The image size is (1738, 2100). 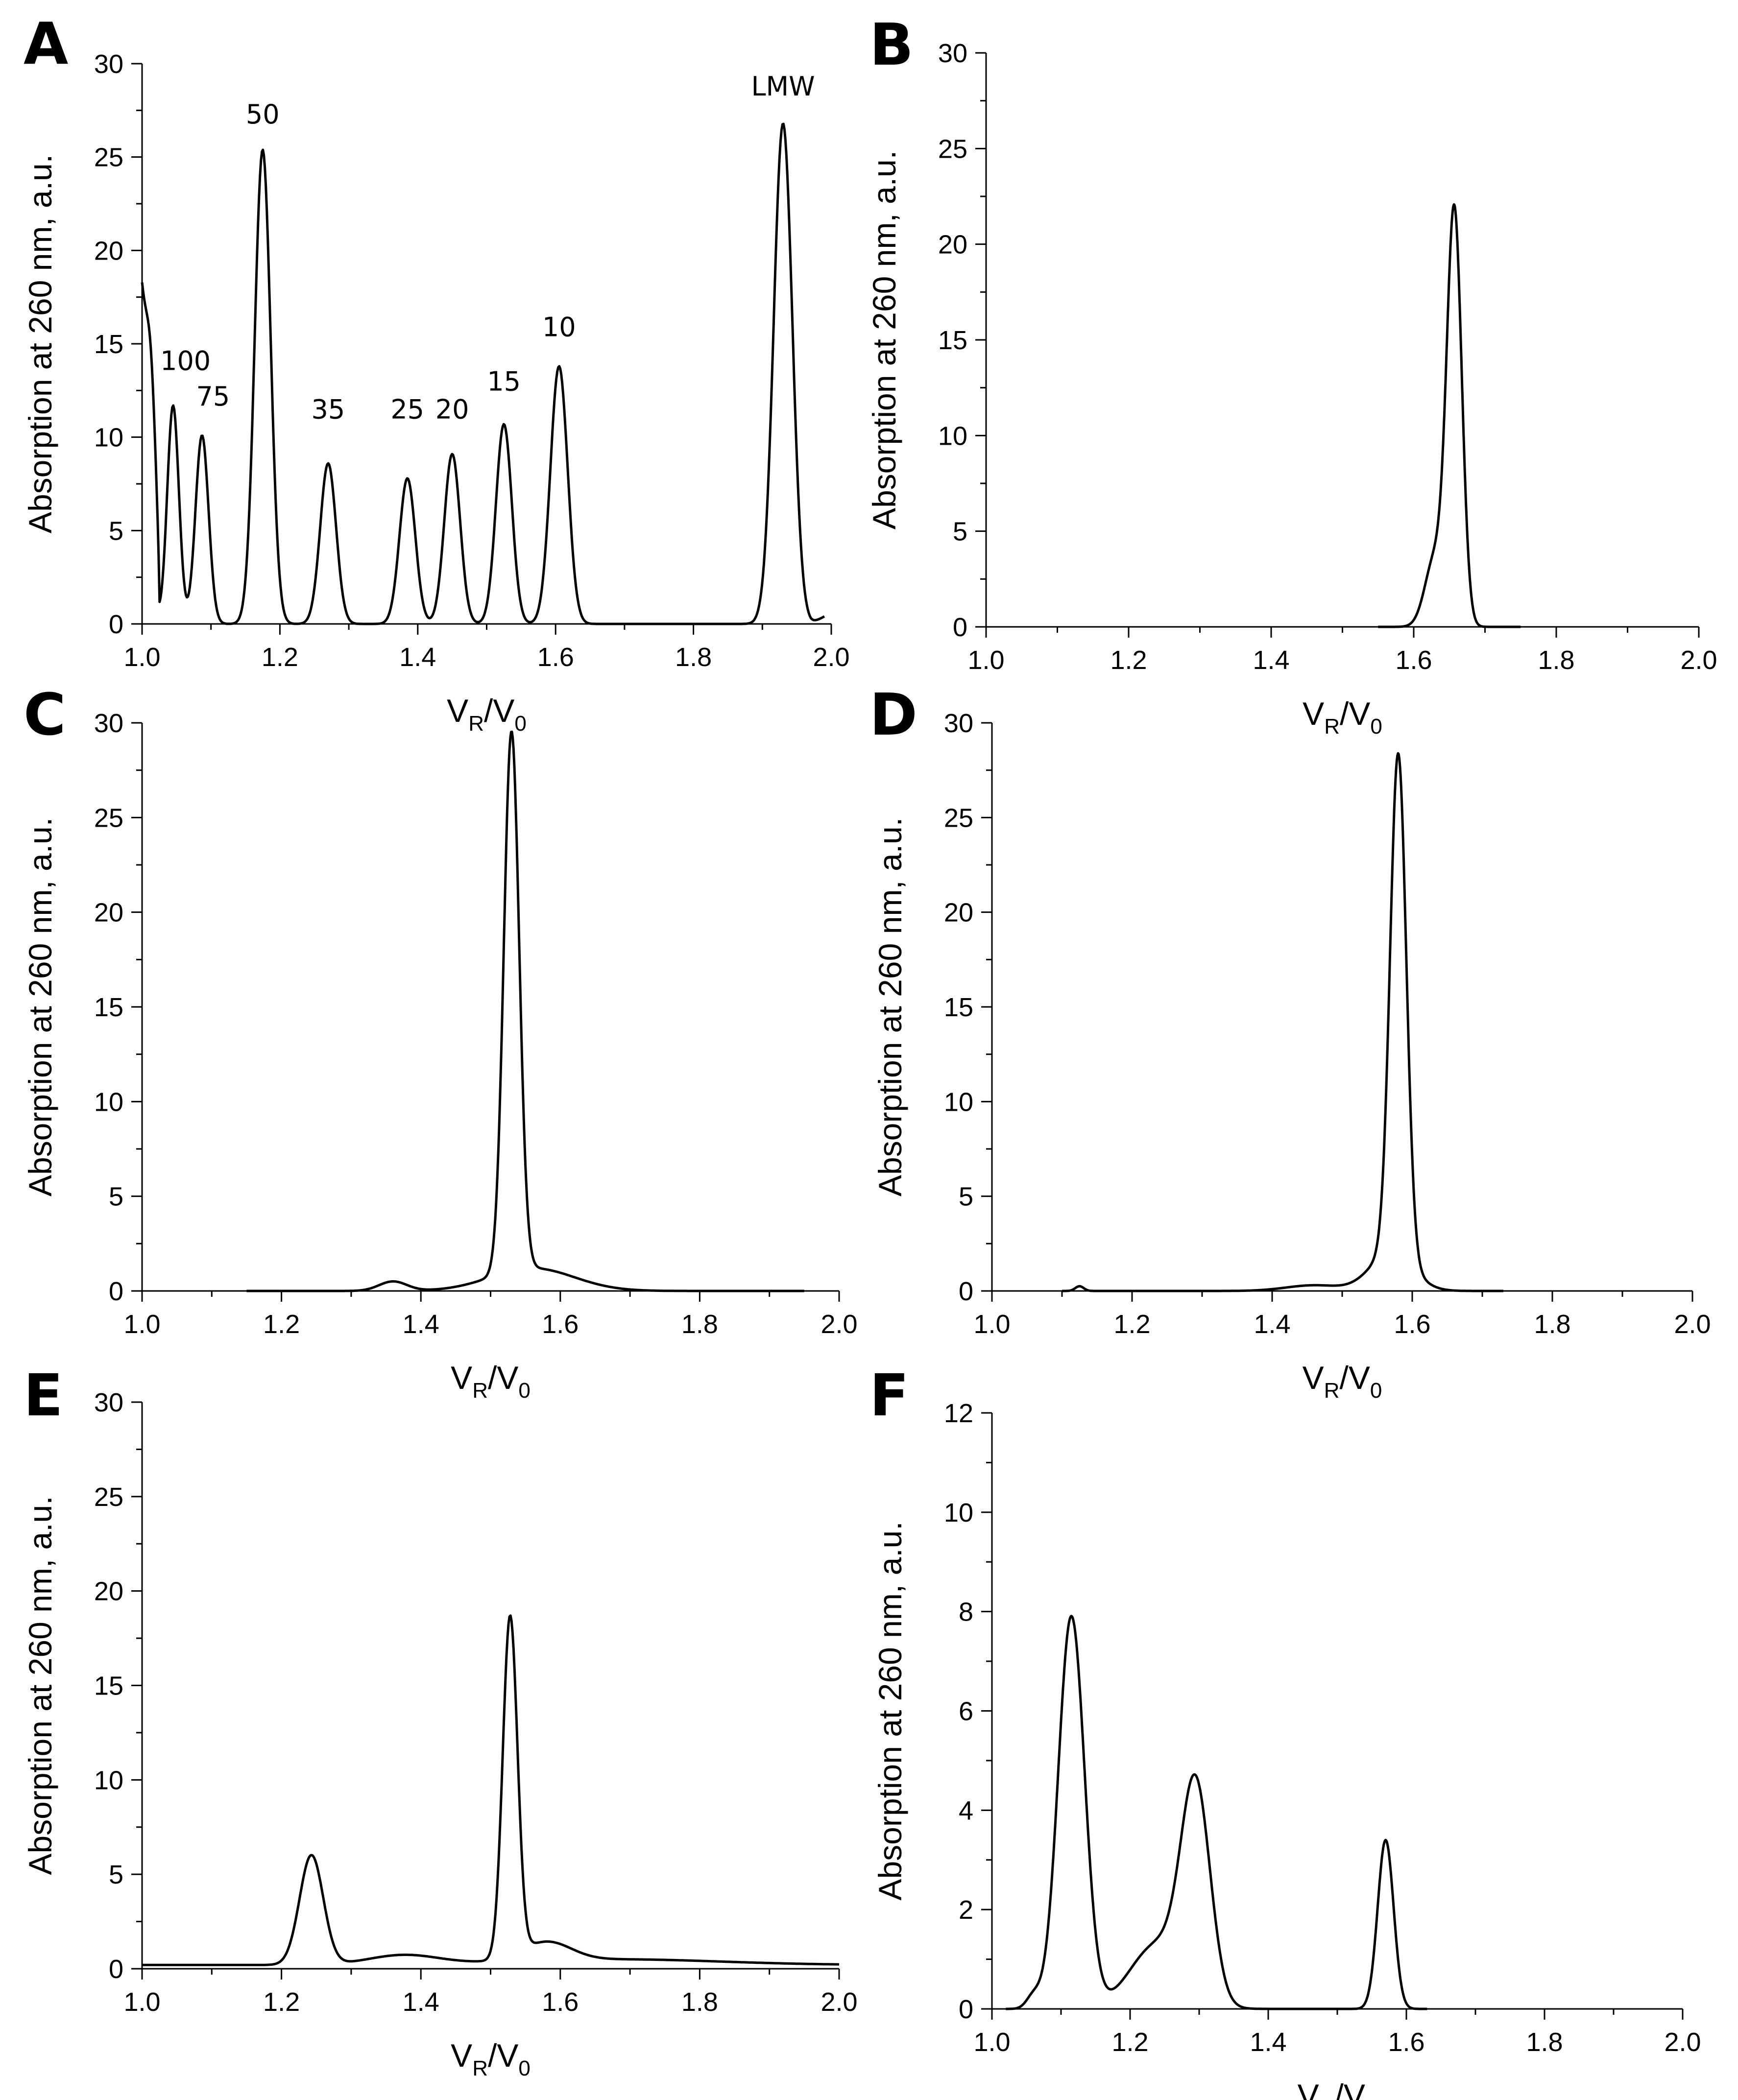 I want to click on y-tick-label: 2, so click(x=966, y=1910).